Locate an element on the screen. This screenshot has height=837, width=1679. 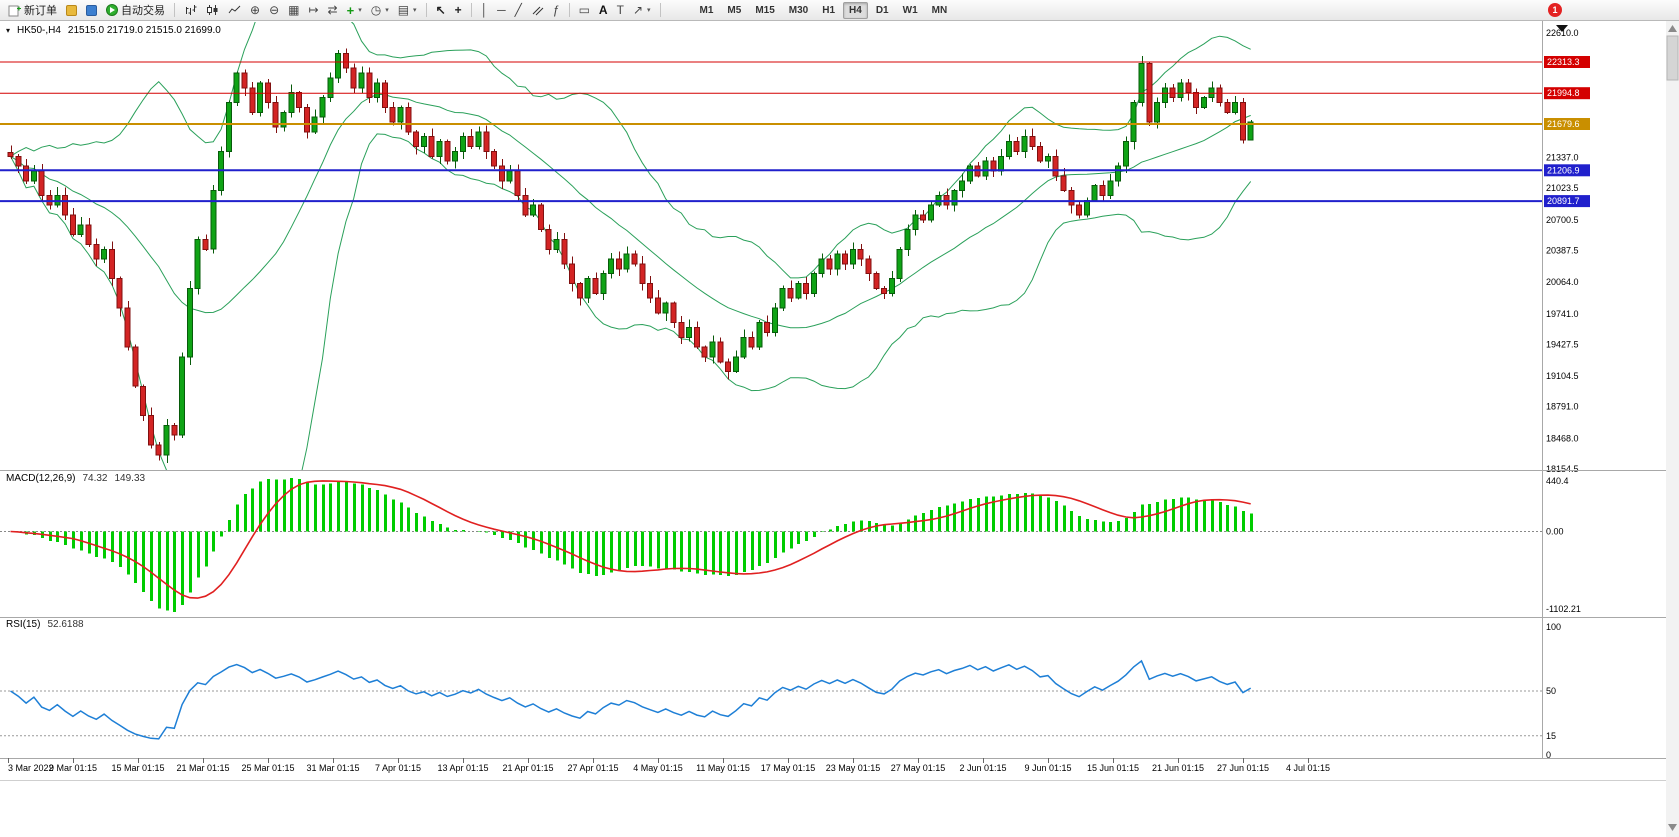
horizontal-line-icon: ─ is located at coordinates (501, 10).